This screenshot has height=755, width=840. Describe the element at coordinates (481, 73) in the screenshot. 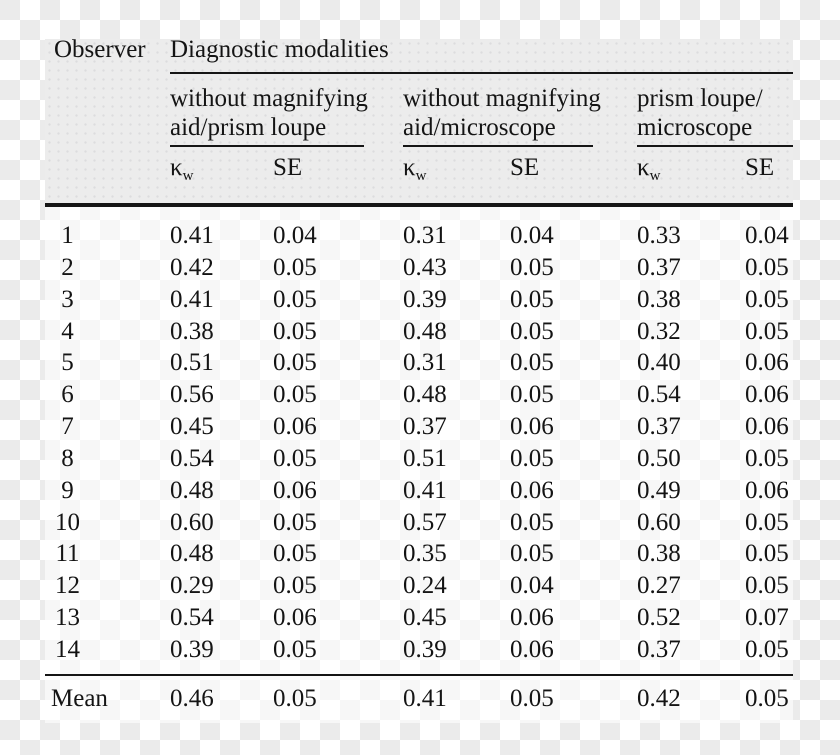

I see `modalities-underline` at that location.